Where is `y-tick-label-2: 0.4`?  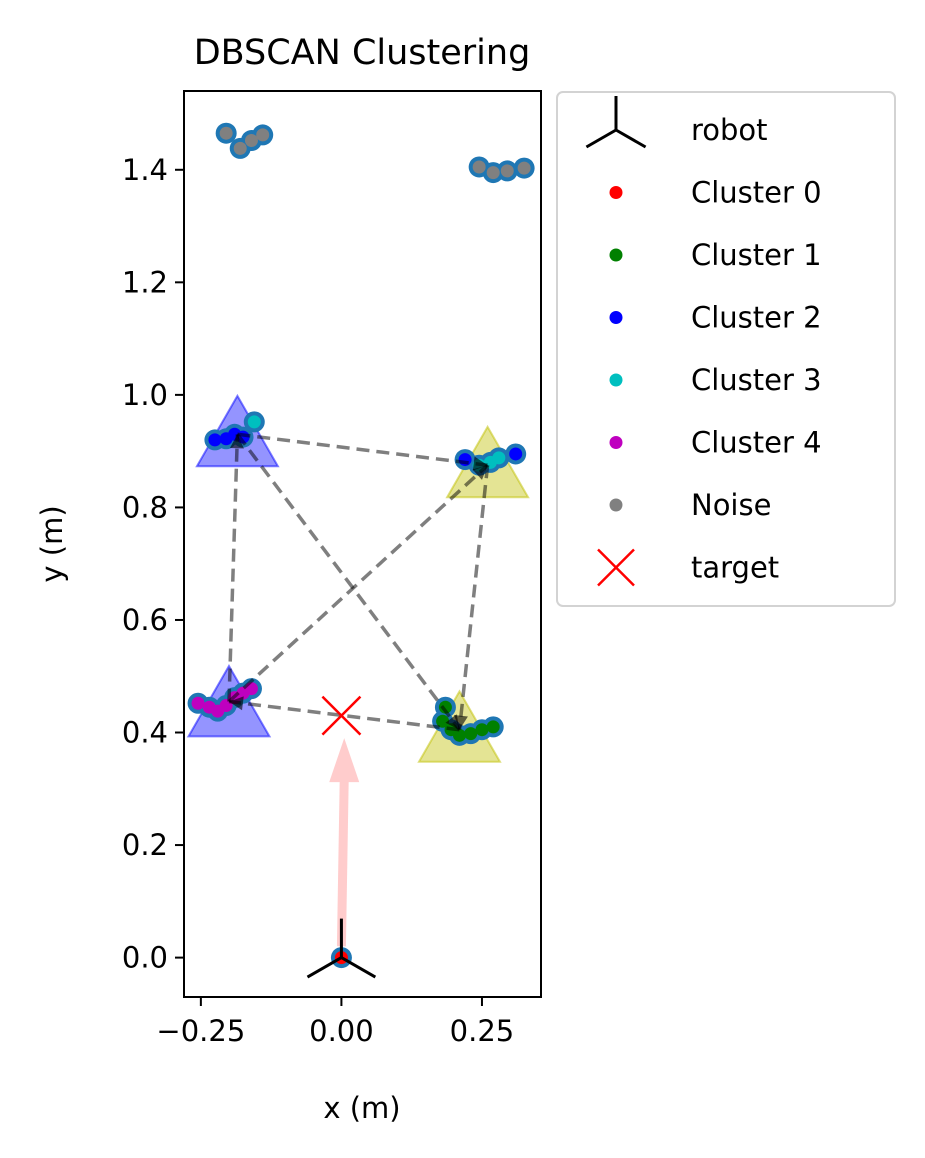
y-tick-label-2: 0.4 is located at coordinates (145, 733).